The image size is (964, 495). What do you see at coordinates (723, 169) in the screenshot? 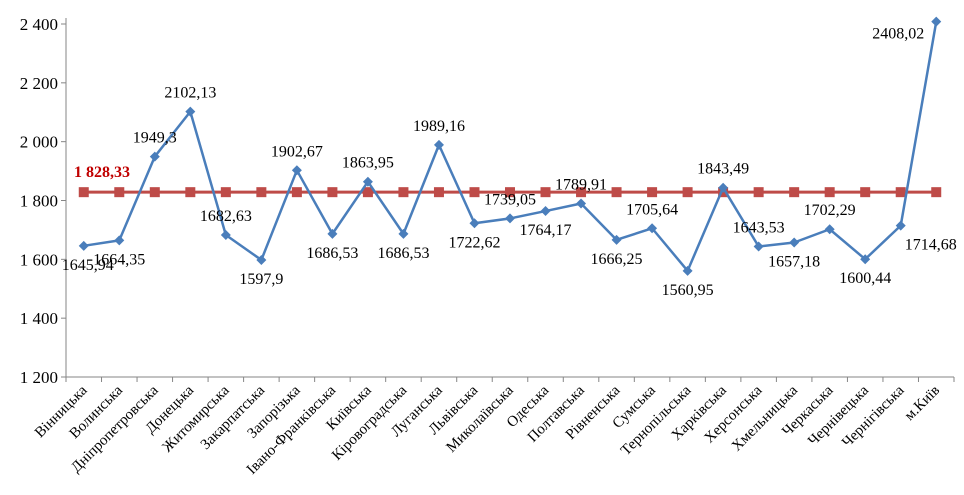
I see `data-label: 1843,49` at bounding box center [723, 169].